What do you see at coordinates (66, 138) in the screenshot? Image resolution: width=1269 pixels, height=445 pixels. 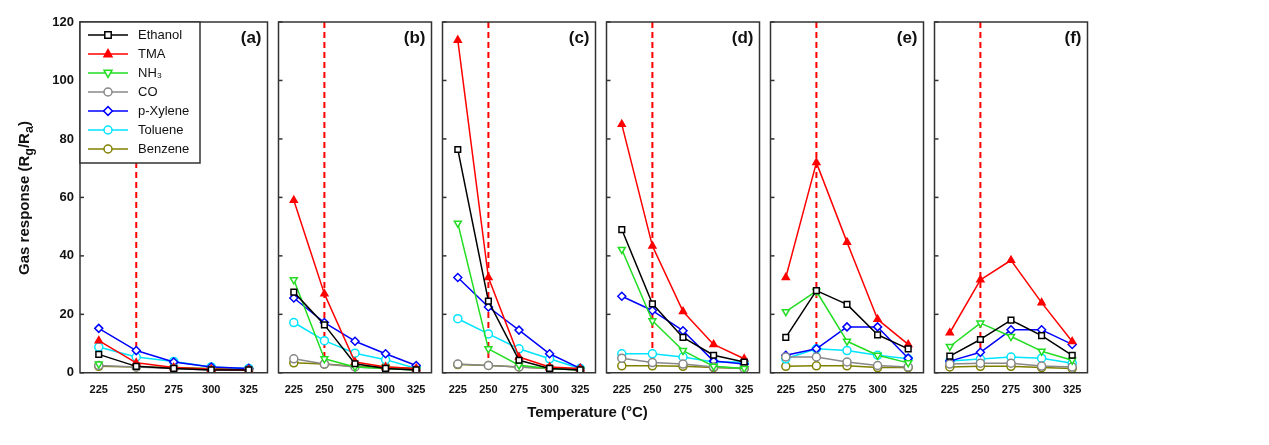 I see `y-tick-label: 80` at bounding box center [66, 138].